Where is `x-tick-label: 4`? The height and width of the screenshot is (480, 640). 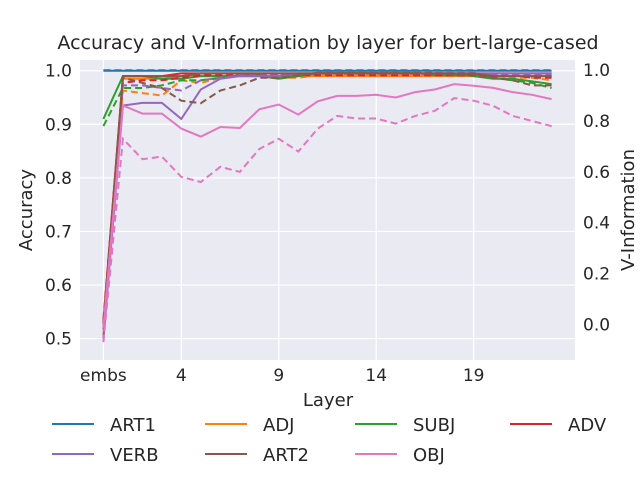 x-tick-label: 4 is located at coordinates (181, 376).